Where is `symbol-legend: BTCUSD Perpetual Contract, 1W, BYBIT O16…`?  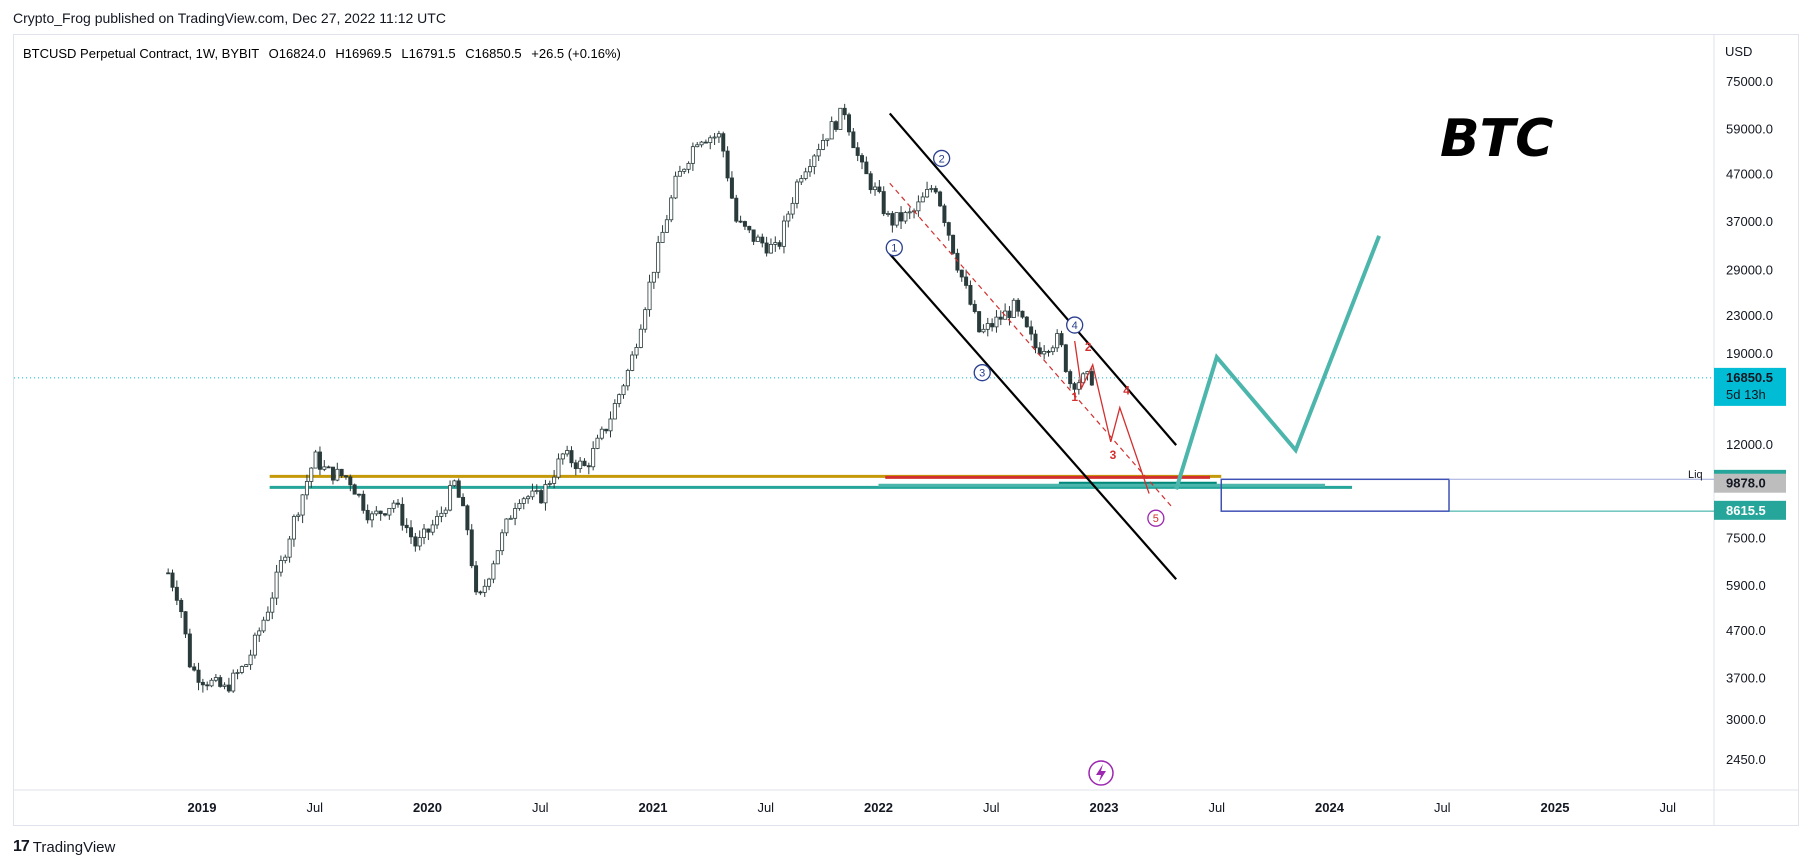
symbol-legend: BTCUSD Perpetual Contract, 1W, BYBIT O16… is located at coordinates (322, 53).